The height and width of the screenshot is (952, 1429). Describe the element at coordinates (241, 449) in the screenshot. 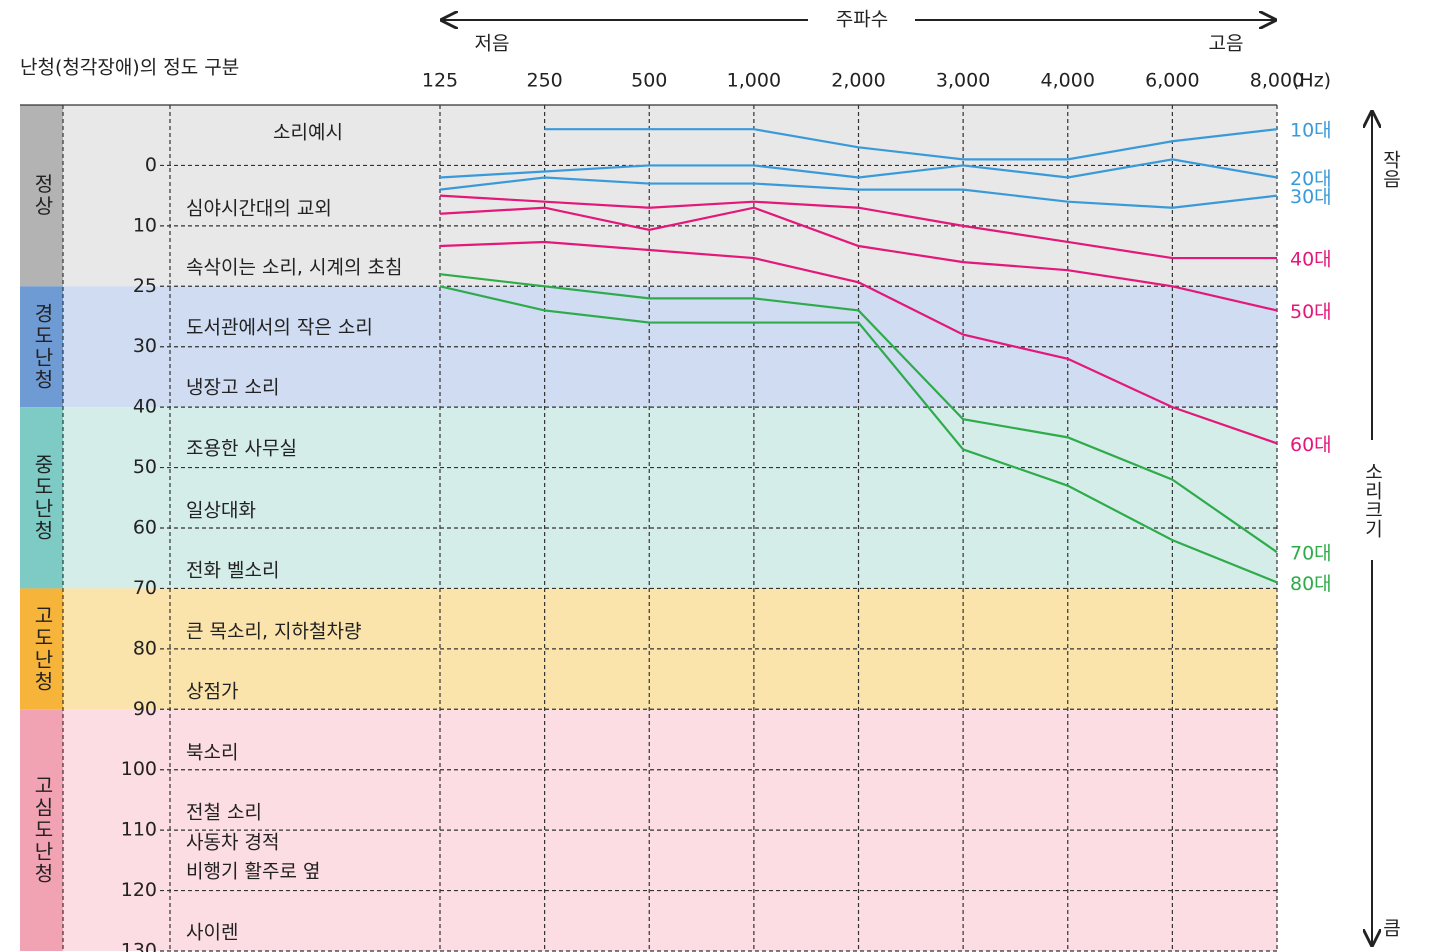

I see `example-label: 조용한 사무실` at that location.